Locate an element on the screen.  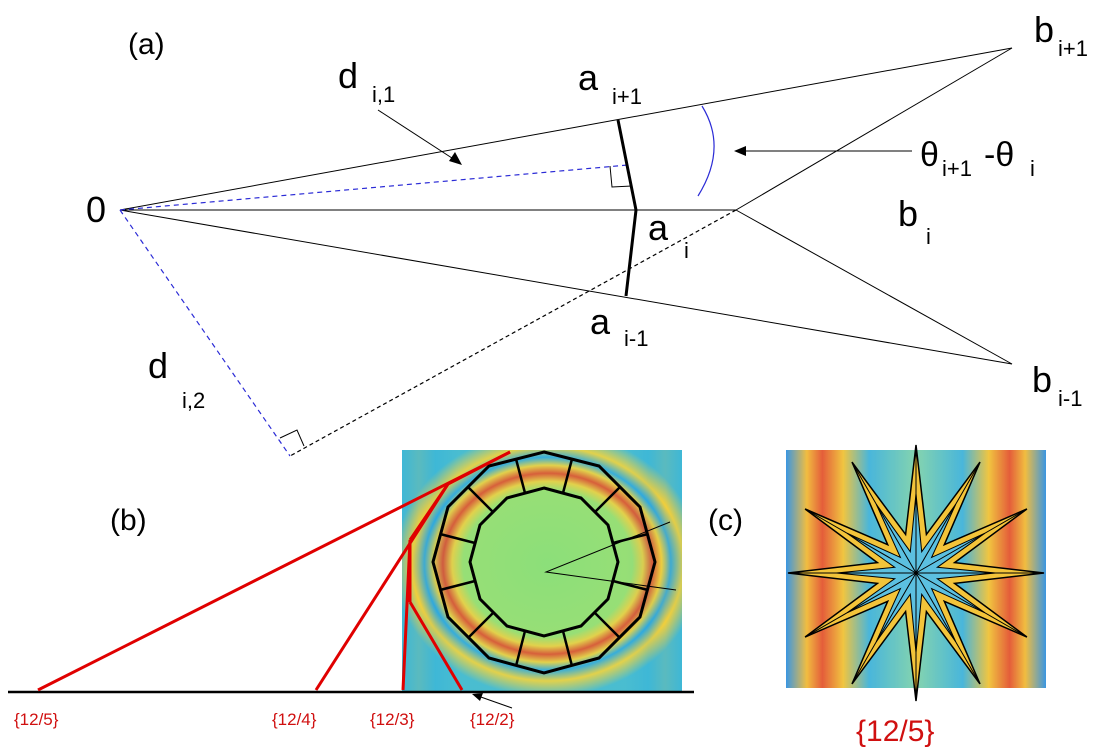
theta-ip1-symbol: θ is located at coordinates (929, 155).